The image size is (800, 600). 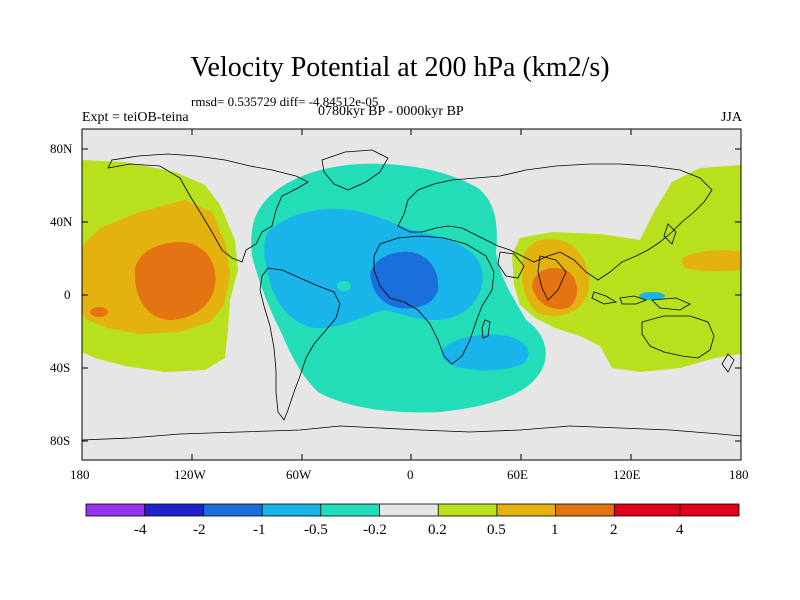 What do you see at coordinates (485, 352) in the screenshot?
I see `cyan-region-south-atlantic` at bounding box center [485, 352].